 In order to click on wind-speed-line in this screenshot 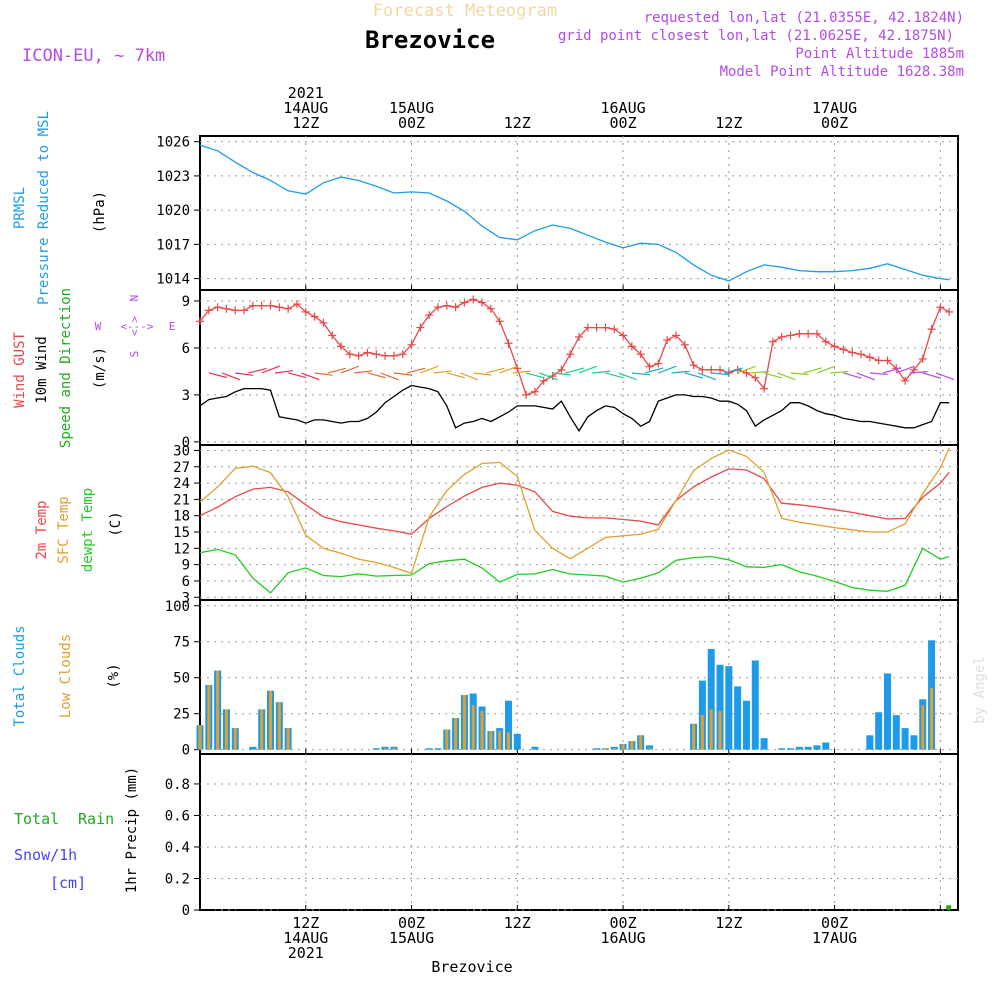, I will do `click(574, 408)`.